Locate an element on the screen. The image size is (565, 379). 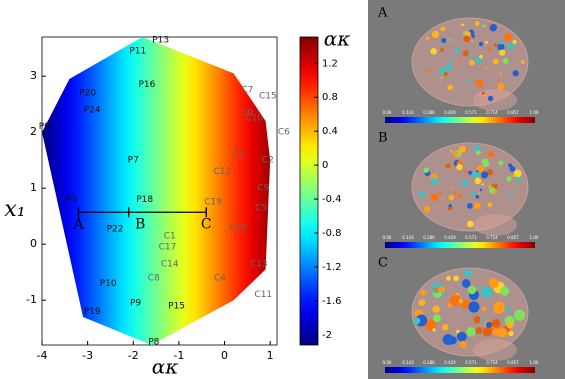
point-label: P19 is located at coordinates (92, 312).